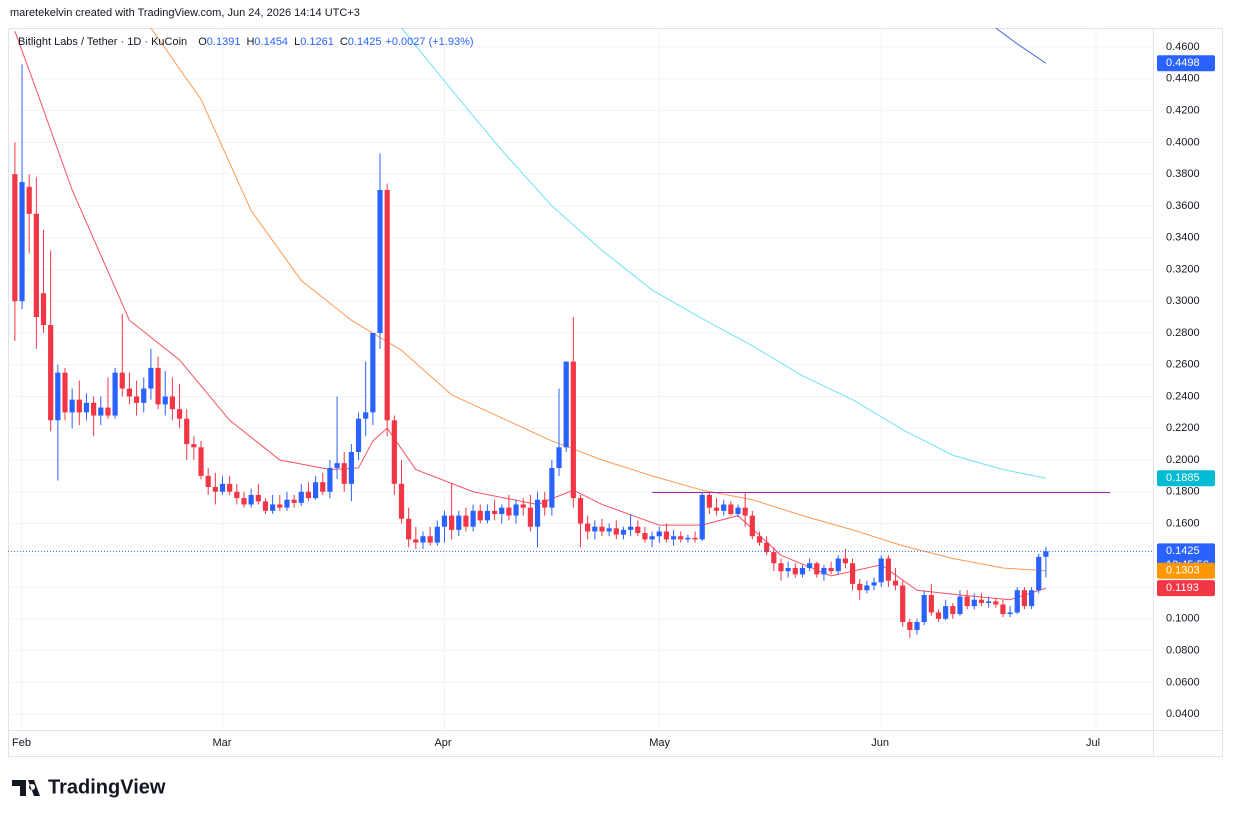 The width and height of the screenshot is (1234, 817). What do you see at coordinates (1093, 743) in the screenshot?
I see `x-tick-label: Jul` at bounding box center [1093, 743].